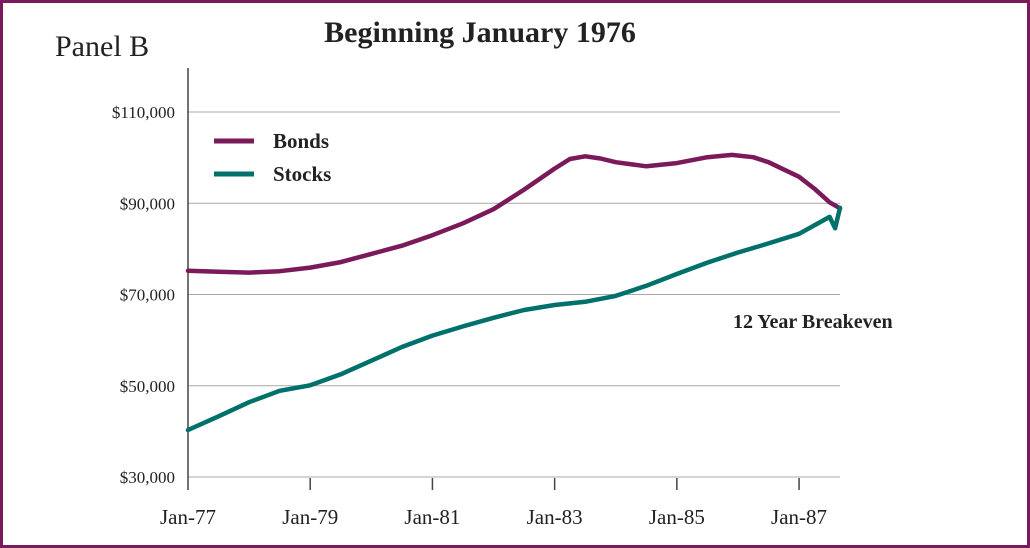  Describe the element at coordinates (480, 32) in the screenshot. I see `chart-title: Beginning January 1976` at that location.